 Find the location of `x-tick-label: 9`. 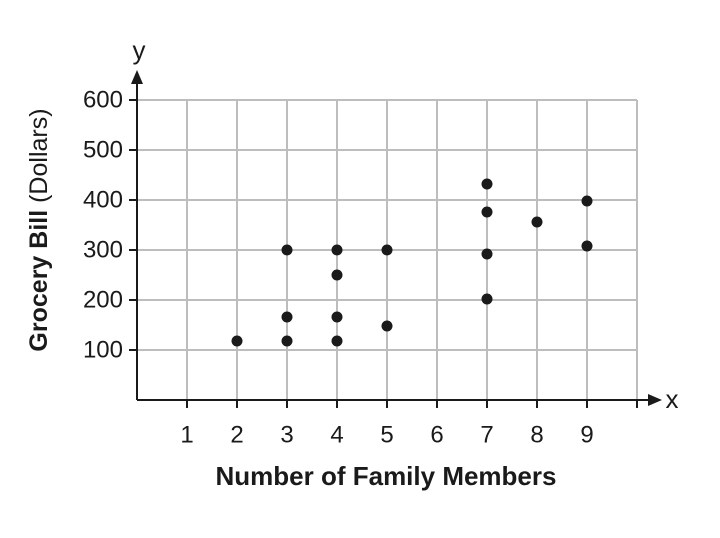

x-tick-label: 9 is located at coordinates (586, 434).